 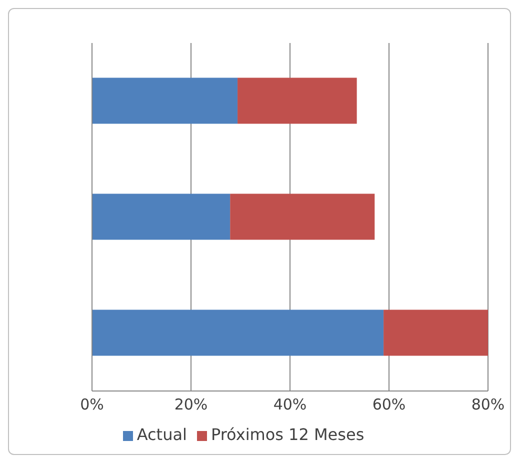 I want to click on x-tick-label: 80%, so click(x=488, y=405).